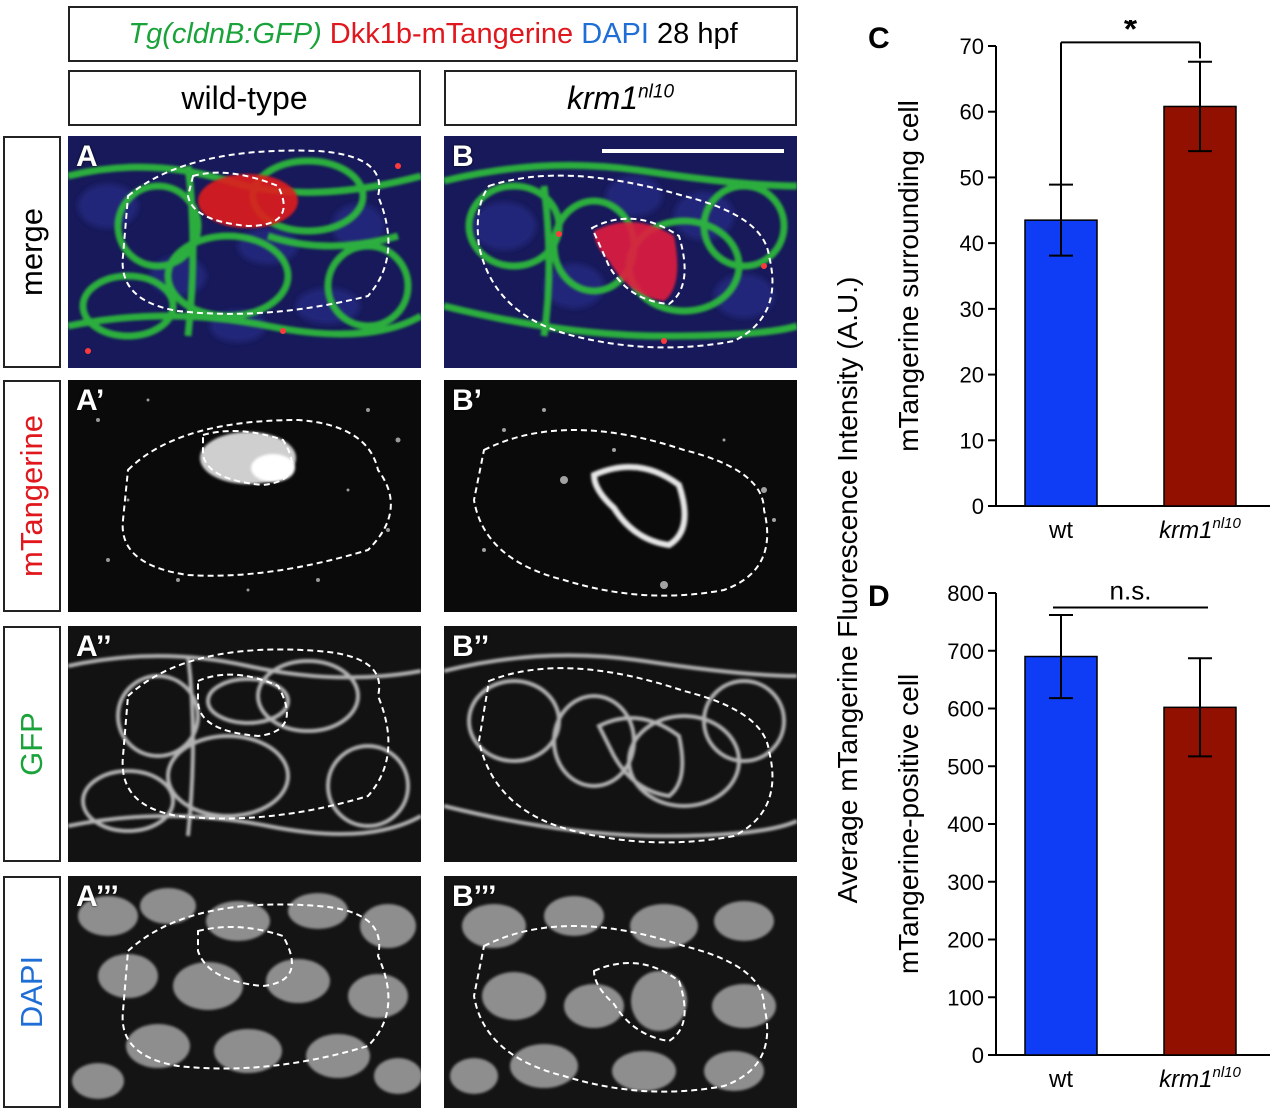  I want to click on panel-A2-gfp: A’’, so click(244, 744).